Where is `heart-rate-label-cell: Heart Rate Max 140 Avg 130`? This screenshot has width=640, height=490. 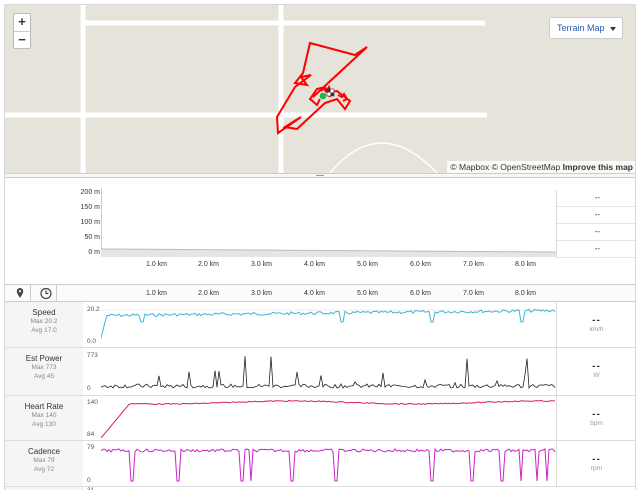
heart-rate-label-cell: Heart Rate Max 140 Avg 130 is located at coordinates (44, 418).